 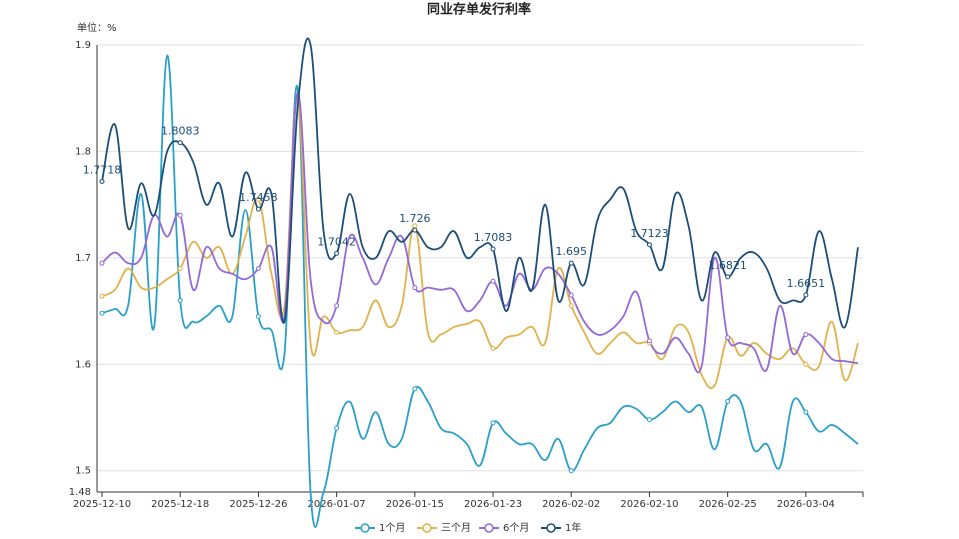 What do you see at coordinates (571, 504) in the screenshot?
I see `x-tick-label: 2026-02-02` at bounding box center [571, 504].